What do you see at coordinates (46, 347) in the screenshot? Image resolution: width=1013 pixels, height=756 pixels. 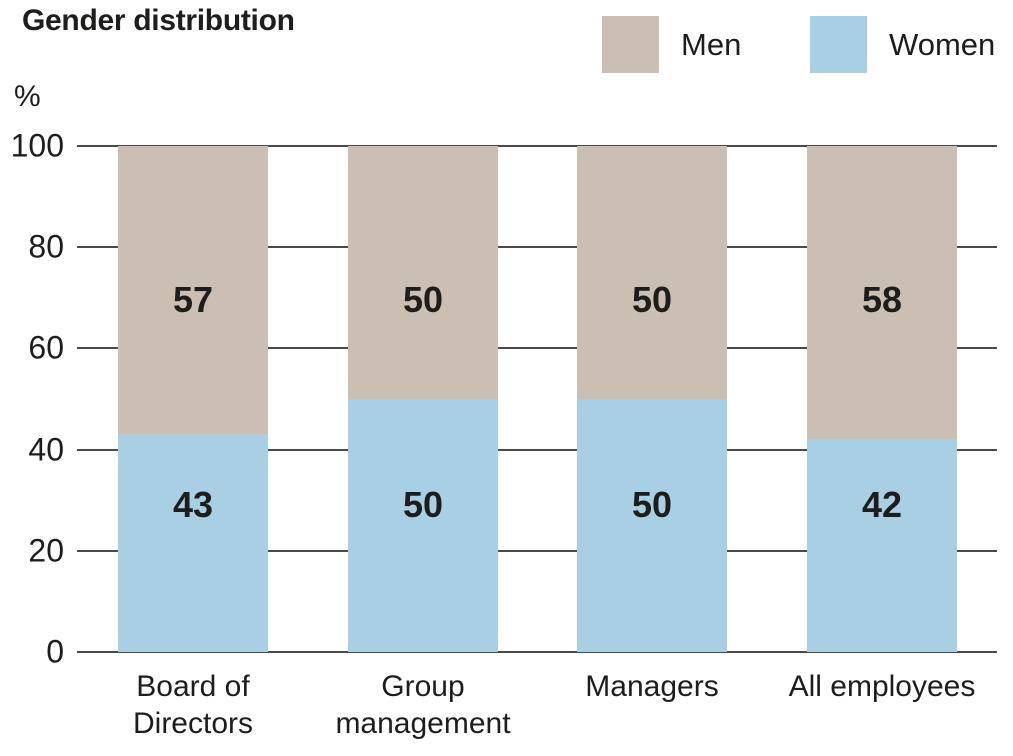 I see `y-tick-label-60: 60` at bounding box center [46, 347].